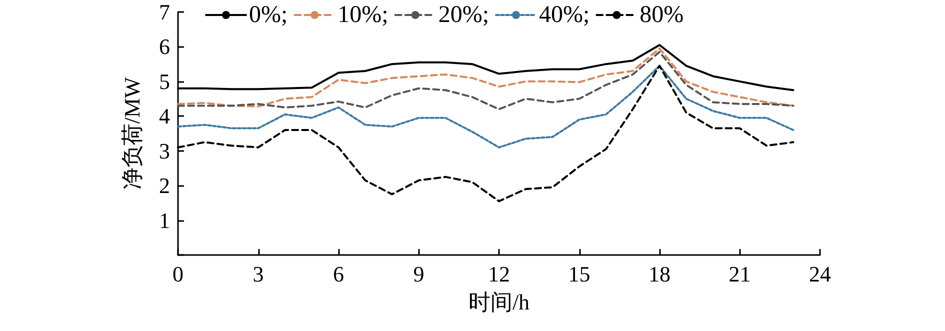  I want to click on x-tick-label: 24, so click(820, 274).